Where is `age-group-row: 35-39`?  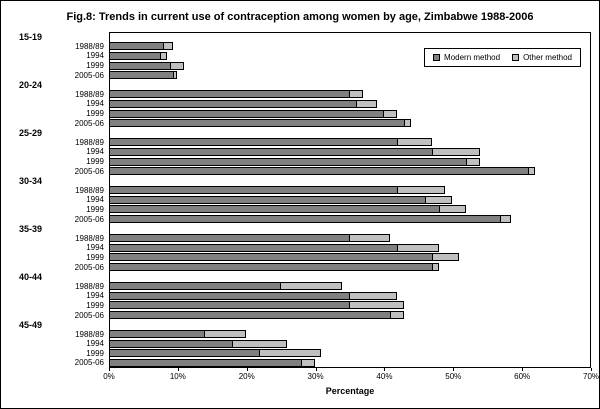 age-group-row: 35-39 is located at coordinates (300, 229).